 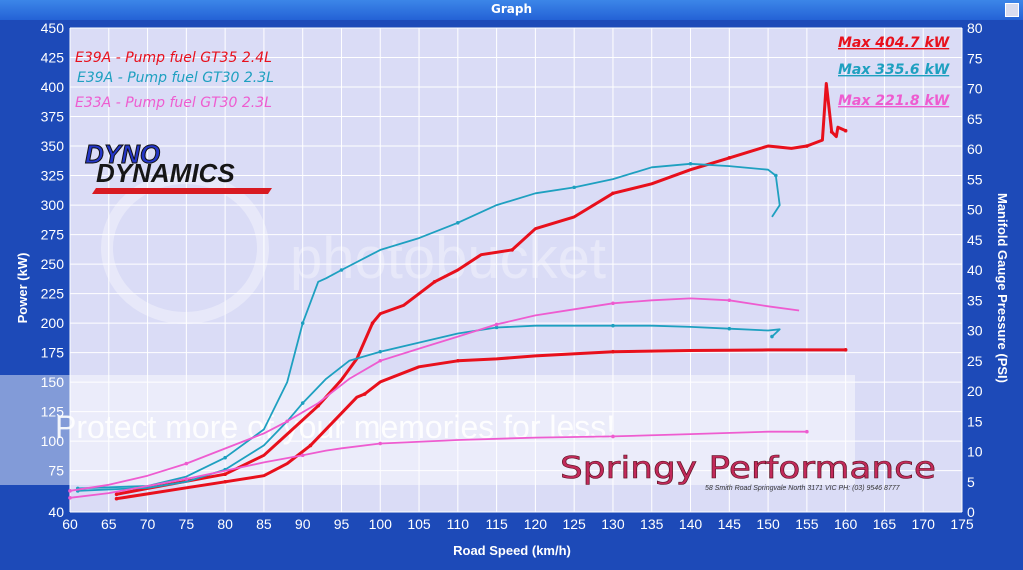 What do you see at coordinates (730, 524) in the screenshot?
I see `x-tick-label: 145` at bounding box center [730, 524].